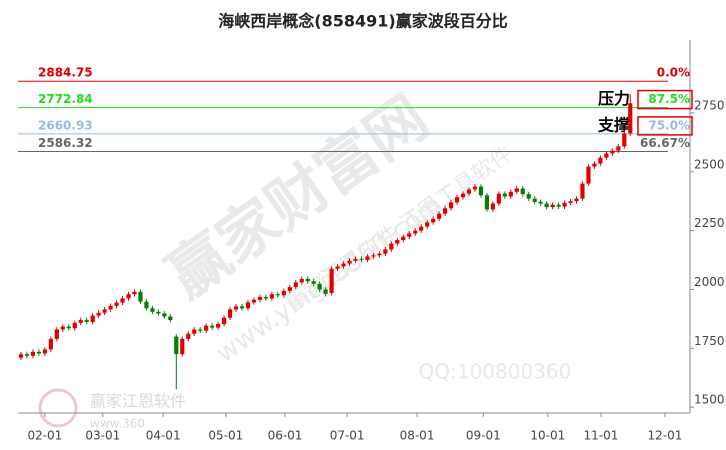 Image resolution: width=726 pixels, height=450 pixels. I want to click on level-box, so click(665, 99).